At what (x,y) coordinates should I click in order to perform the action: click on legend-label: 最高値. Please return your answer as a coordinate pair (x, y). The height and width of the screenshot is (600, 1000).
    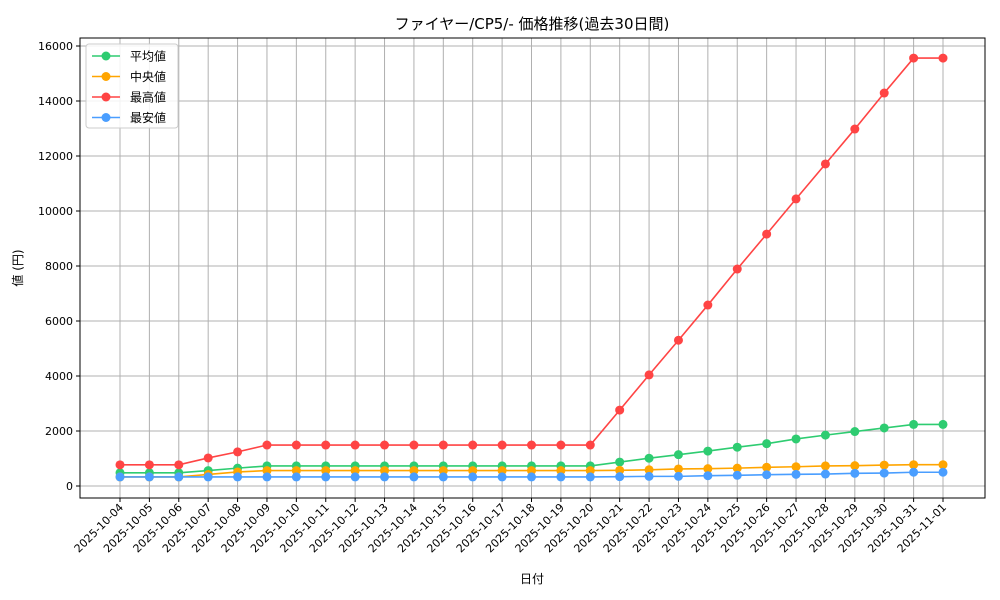
    Looking at the image, I should click on (148, 97).